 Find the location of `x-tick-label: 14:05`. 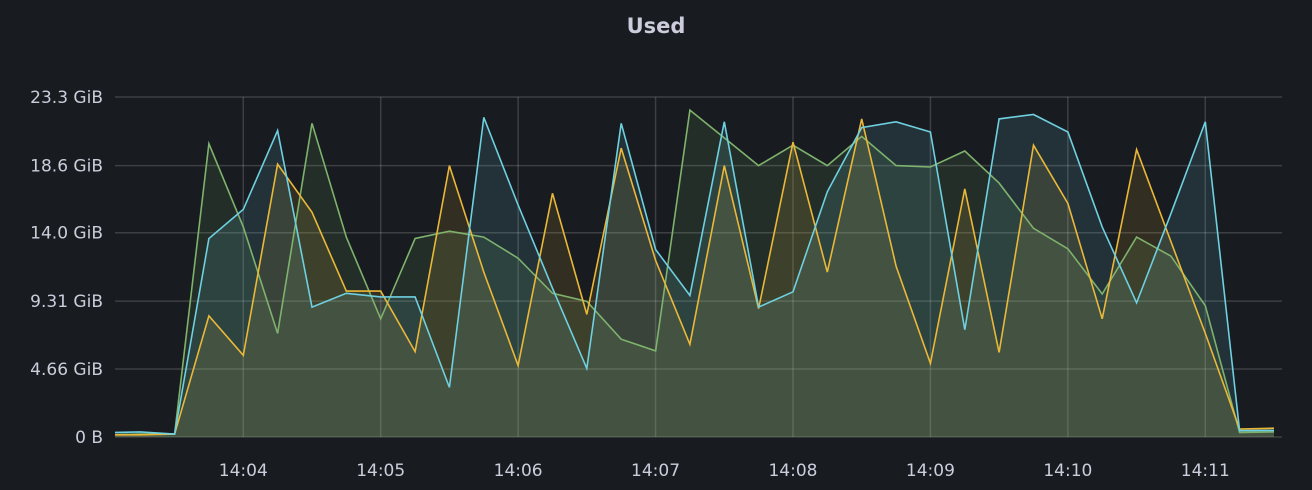

x-tick-label: 14:05 is located at coordinates (380, 471).